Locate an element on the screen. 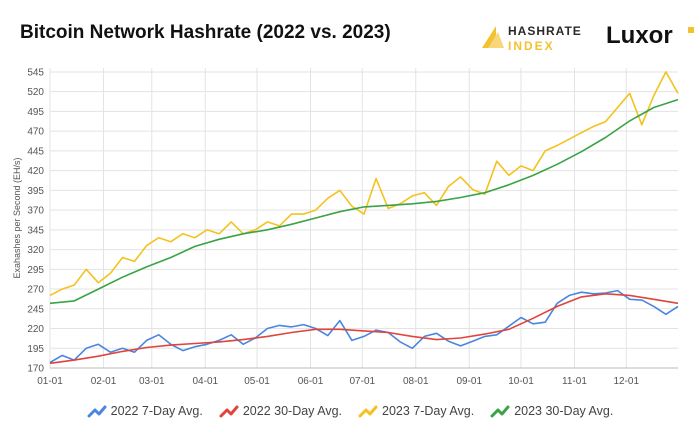  y-tick-label: 195 is located at coordinates (35, 349).